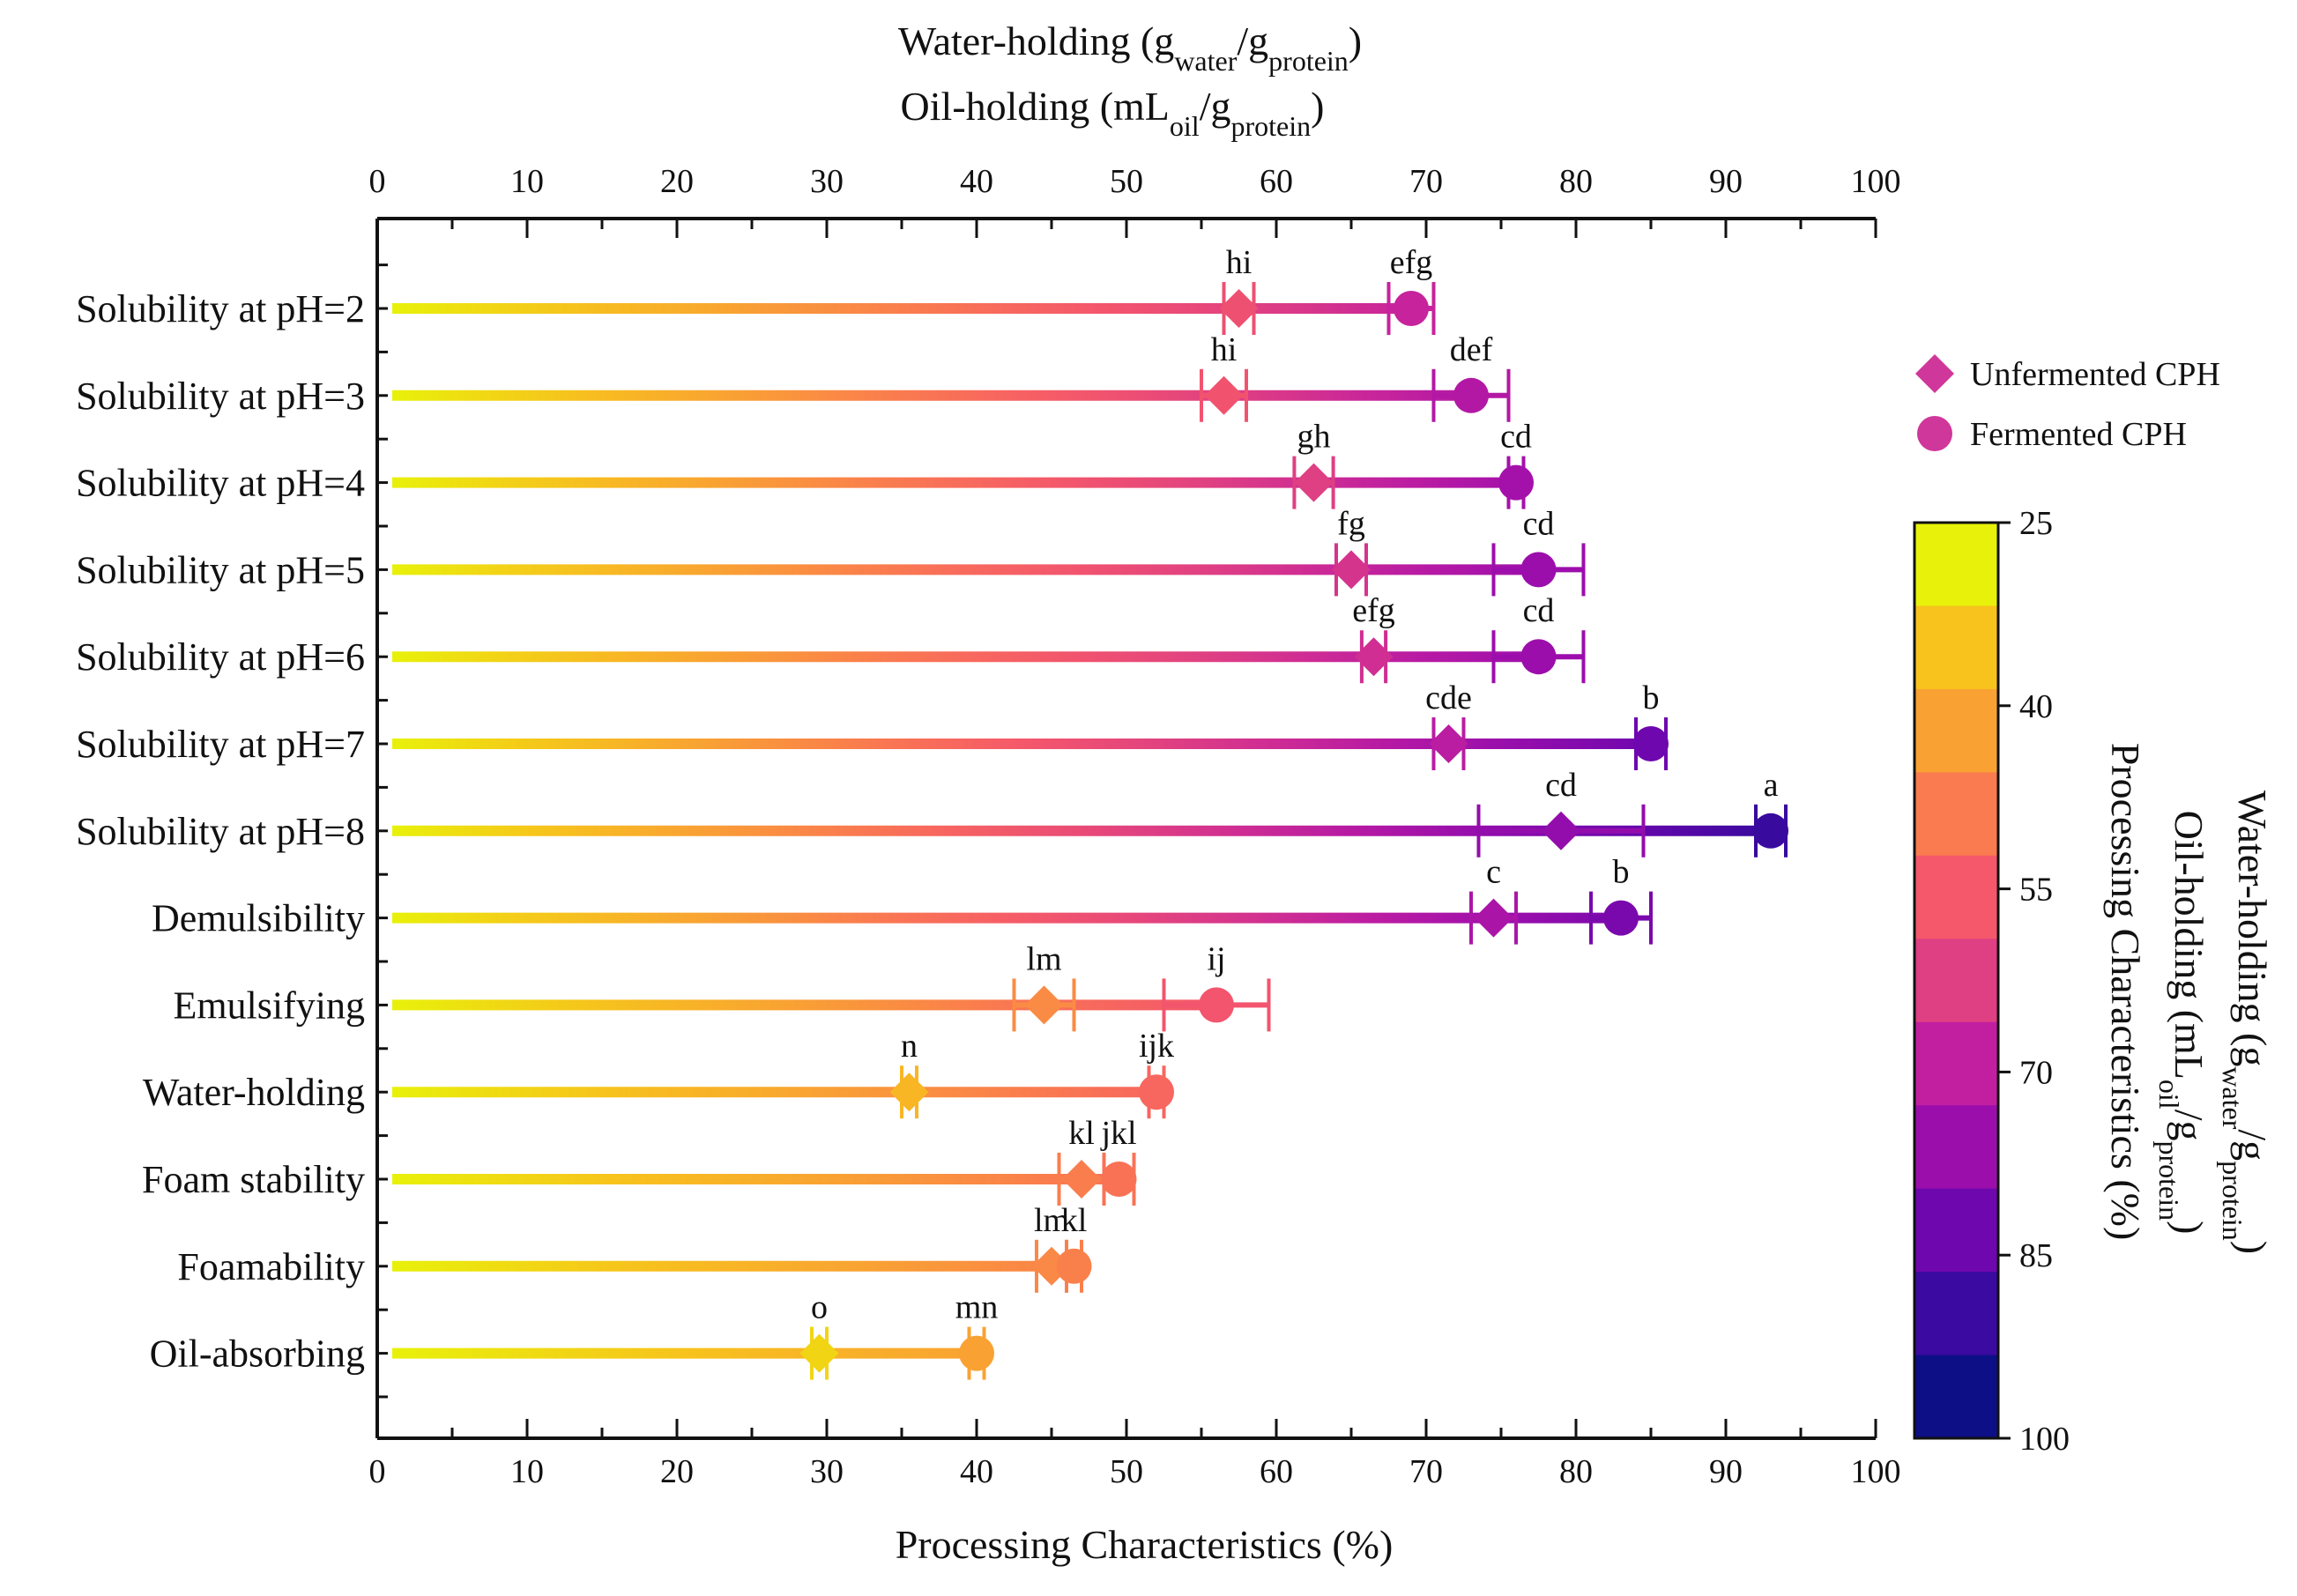  What do you see at coordinates (1771, 785) in the screenshot?
I see `fermented-significance-label: a` at bounding box center [1771, 785].